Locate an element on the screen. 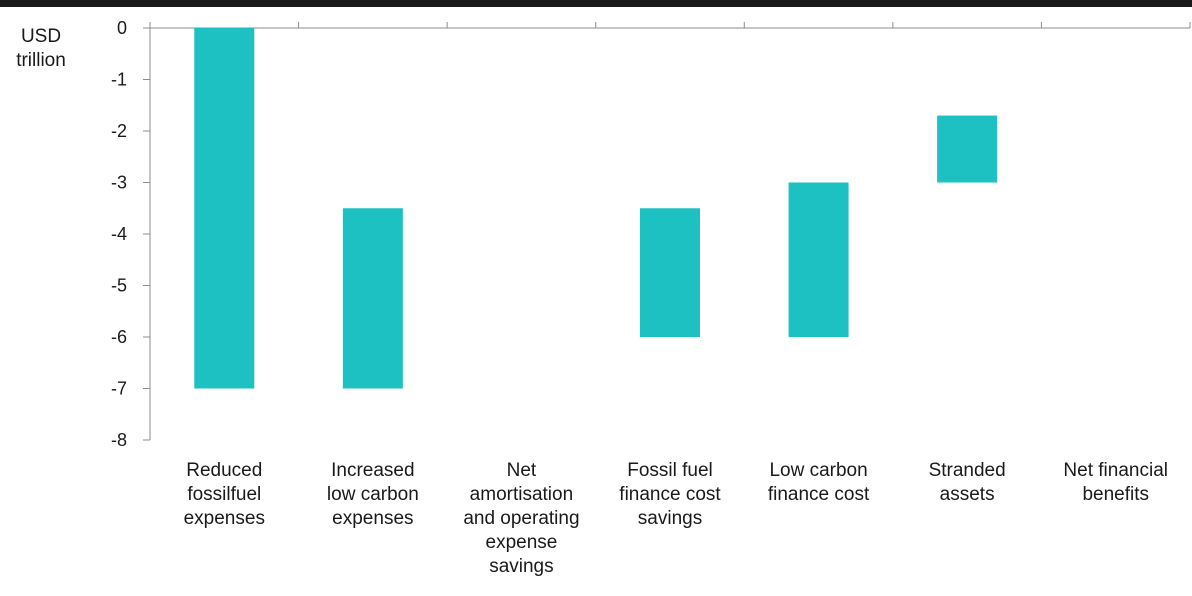 The height and width of the screenshot is (596, 1192). category-label: and operating is located at coordinates (521, 518).